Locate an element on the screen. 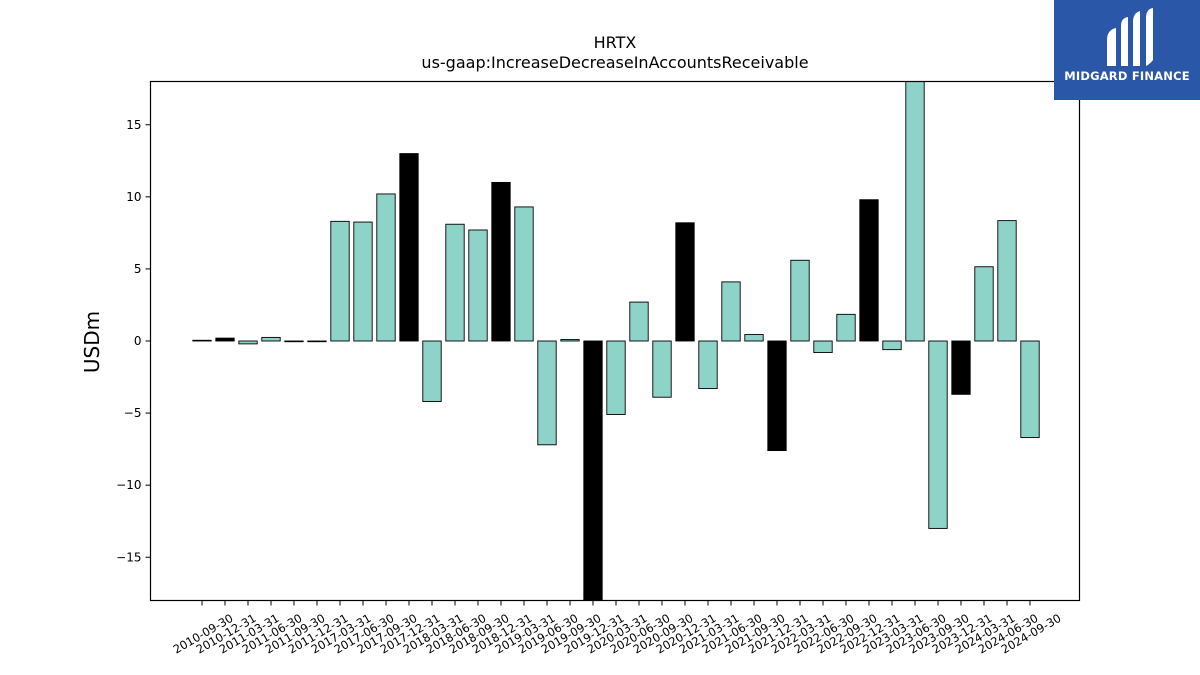  y-tick-label: 15 is located at coordinates (133, 125).